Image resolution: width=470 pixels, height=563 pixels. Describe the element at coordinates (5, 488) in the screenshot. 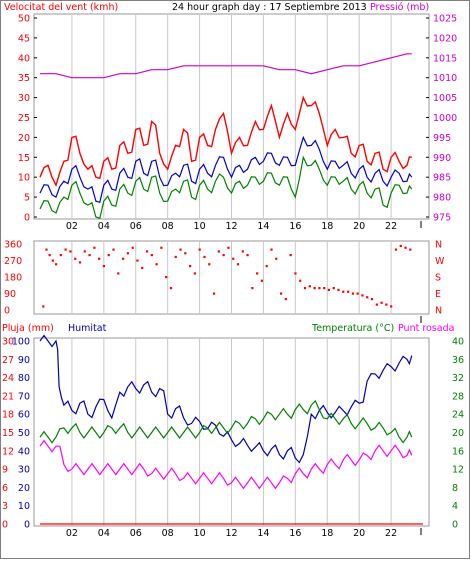

I see `rain-tick-label: 6` at that location.